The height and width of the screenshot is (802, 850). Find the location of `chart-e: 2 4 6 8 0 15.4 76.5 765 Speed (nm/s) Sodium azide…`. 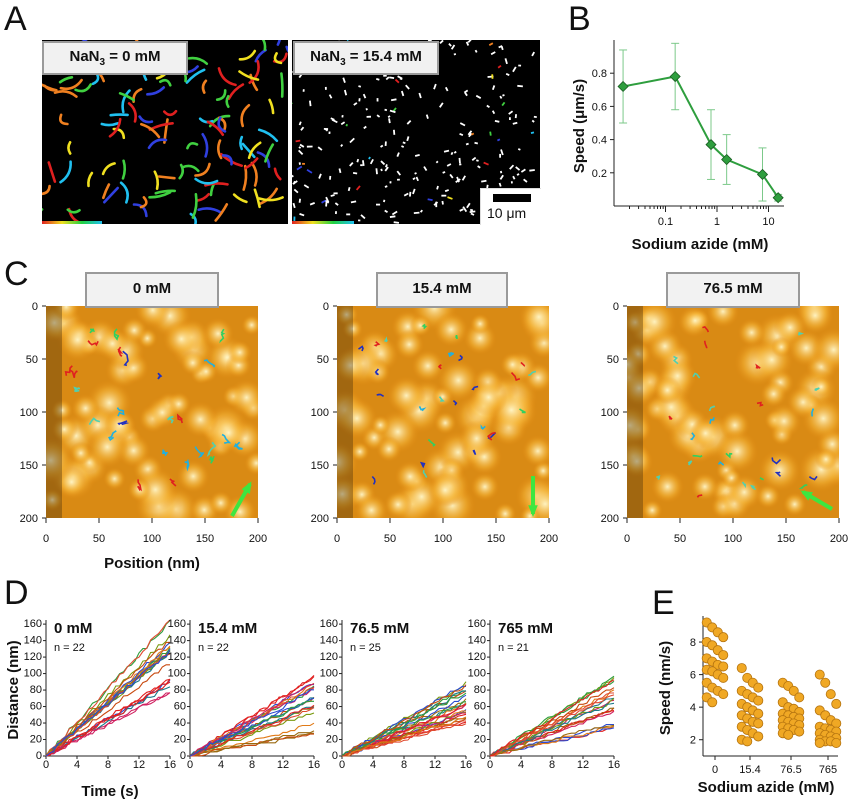

chart-e: 2 4 6 8 0 15.4 76.5 765 Speed (nm/s) Sodium azide… is located at coordinates (749, 706).